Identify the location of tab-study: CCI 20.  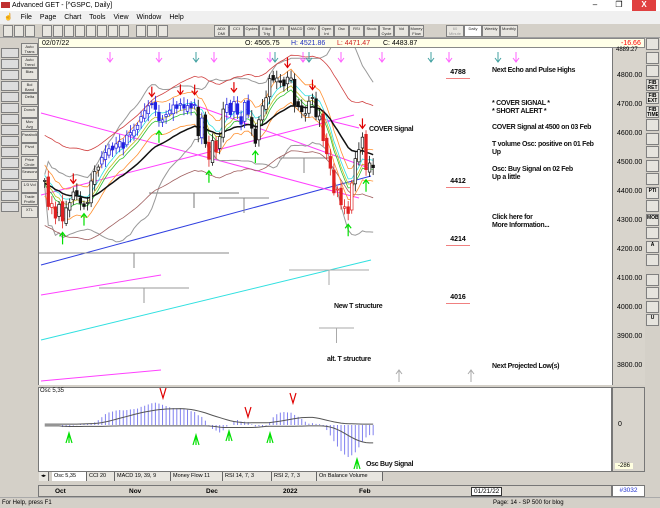
(101, 476).